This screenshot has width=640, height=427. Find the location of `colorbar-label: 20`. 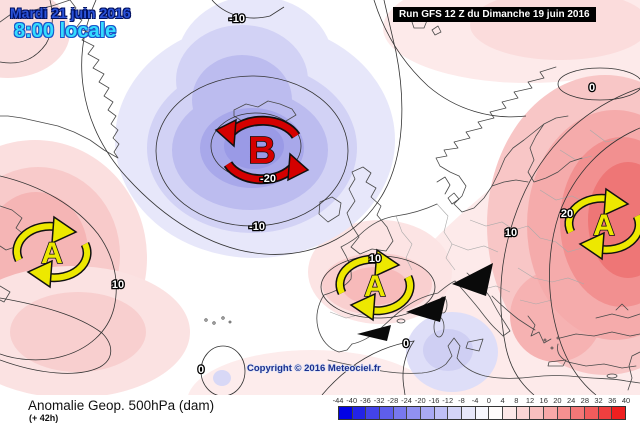

colorbar-label: 20 is located at coordinates (557, 400).